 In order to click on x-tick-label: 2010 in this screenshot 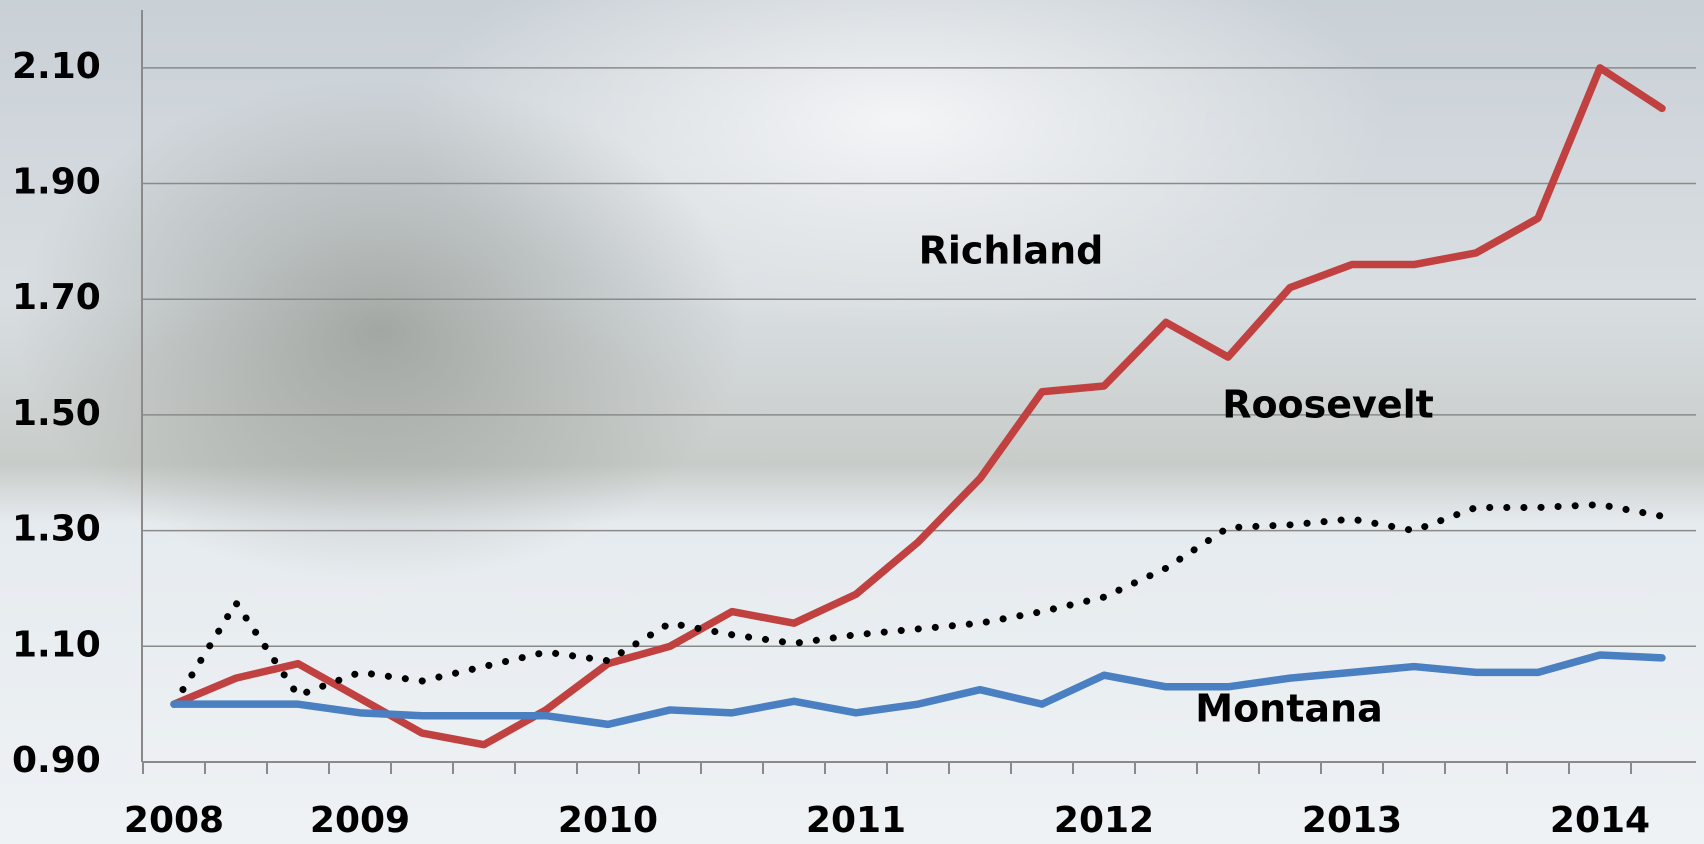, I will do `click(608, 820)`.